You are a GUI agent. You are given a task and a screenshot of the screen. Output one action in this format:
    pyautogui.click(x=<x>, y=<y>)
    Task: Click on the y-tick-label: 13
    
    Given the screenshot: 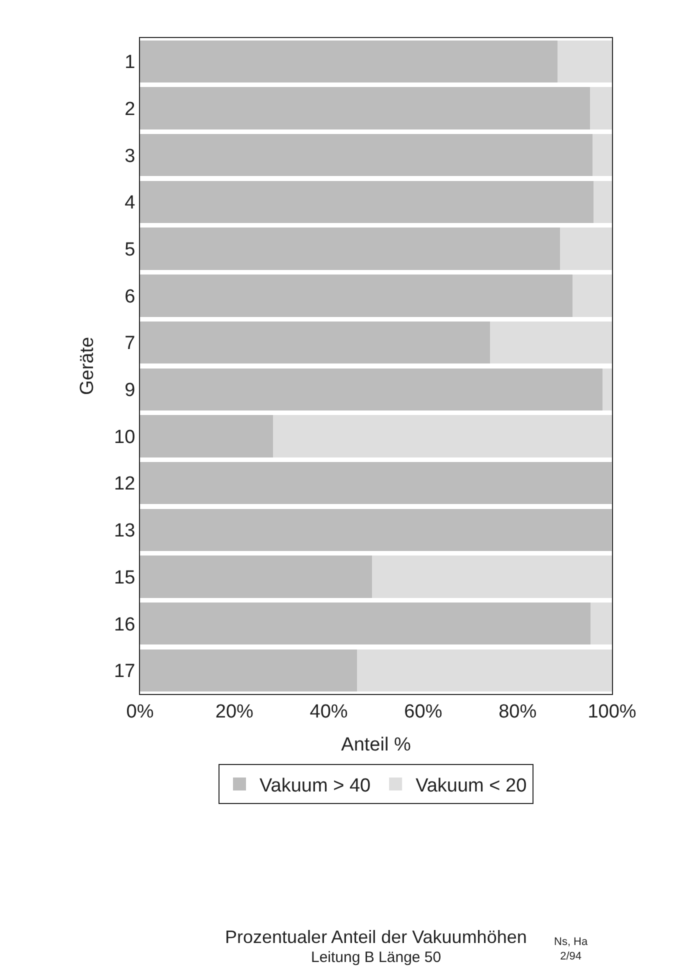 What is the action you would take?
    pyautogui.click(x=125, y=531)
    